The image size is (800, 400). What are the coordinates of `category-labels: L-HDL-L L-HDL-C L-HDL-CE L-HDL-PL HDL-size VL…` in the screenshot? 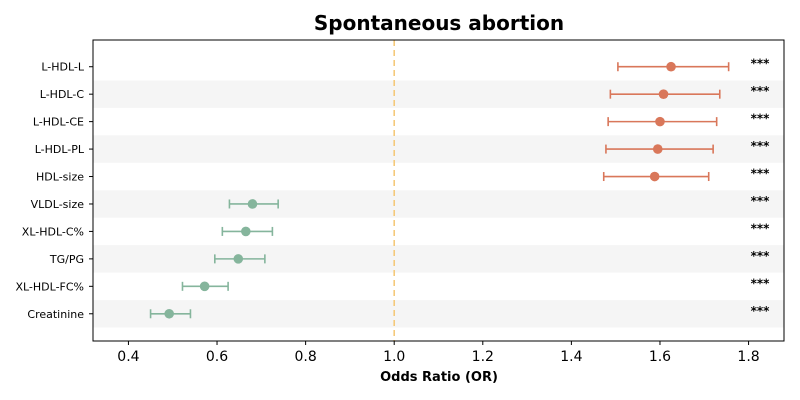 It's located at (54, 191).